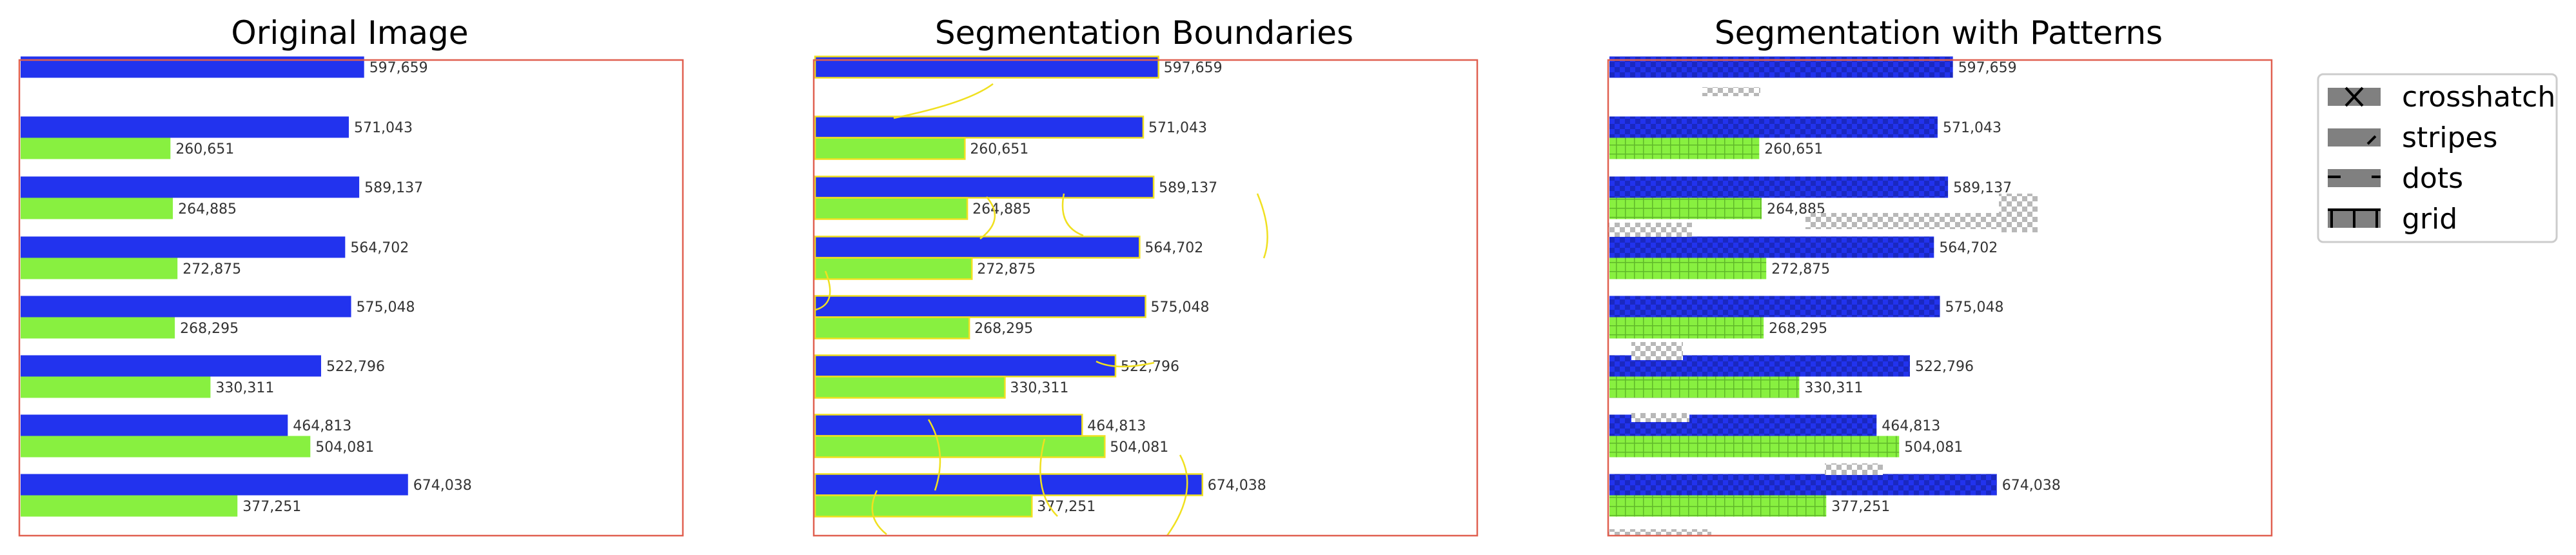 The image size is (2576, 555). I want to click on crosshatch-icon, so click(2354, 96).